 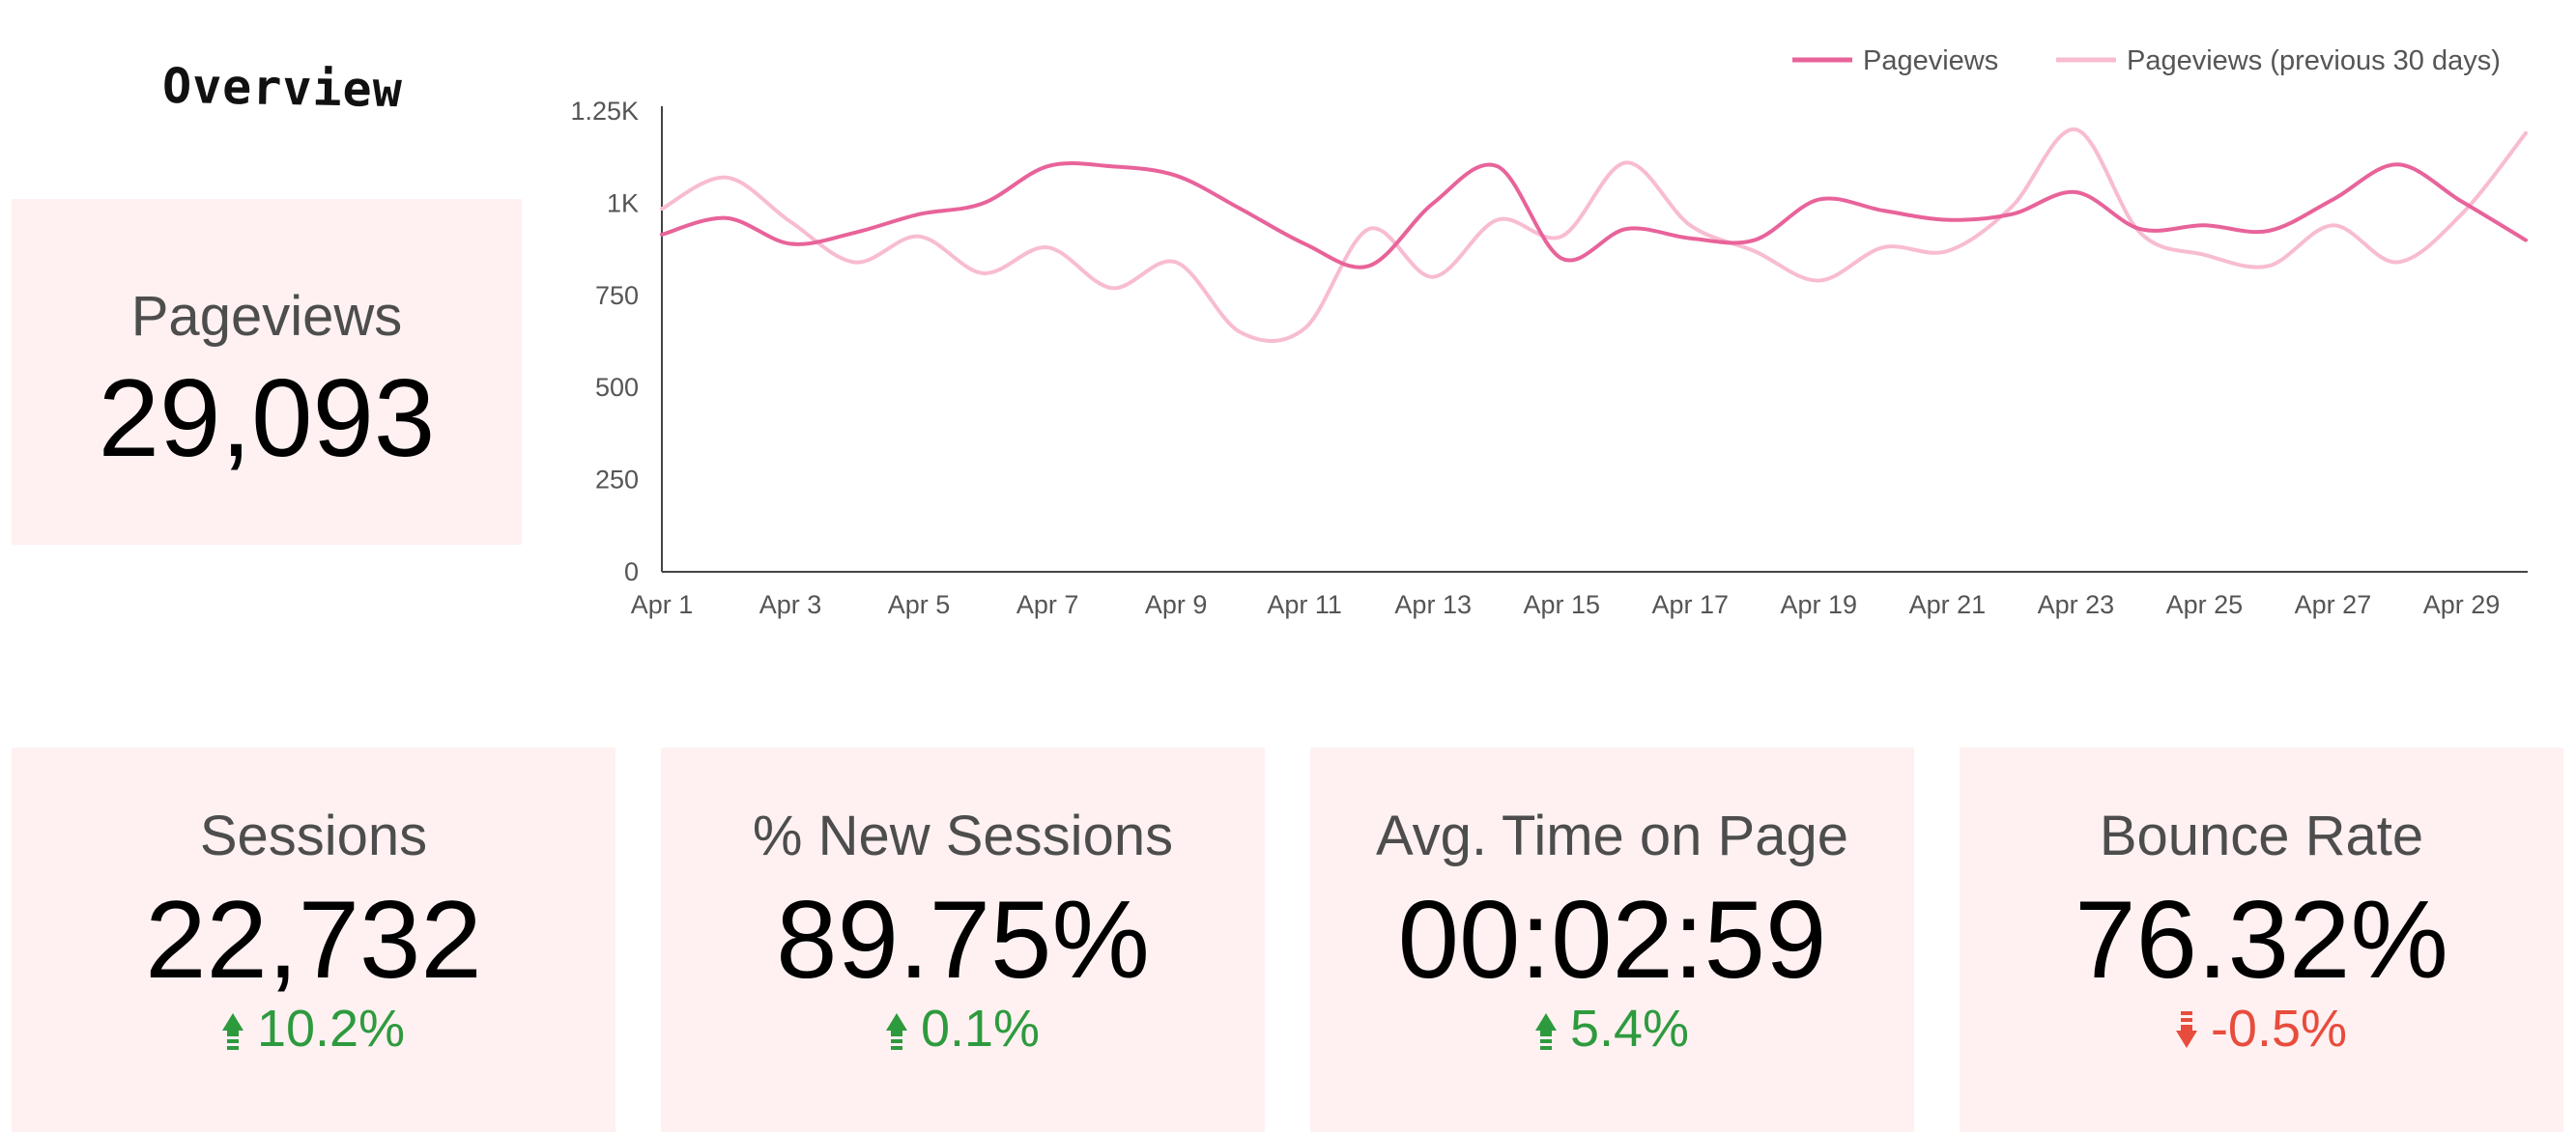 What do you see at coordinates (981, 1029) in the screenshot?
I see `delta-value: 0.1%` at bounding box center [981, 1029].